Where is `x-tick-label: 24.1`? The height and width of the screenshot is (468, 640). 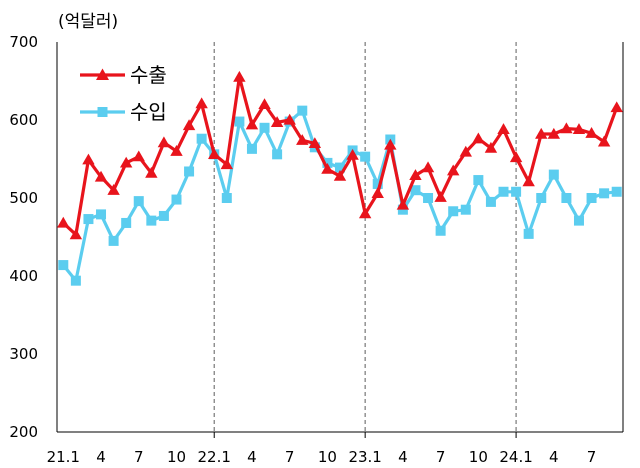
x-tick-label: 24.1 is located at coordinates (515, 457).